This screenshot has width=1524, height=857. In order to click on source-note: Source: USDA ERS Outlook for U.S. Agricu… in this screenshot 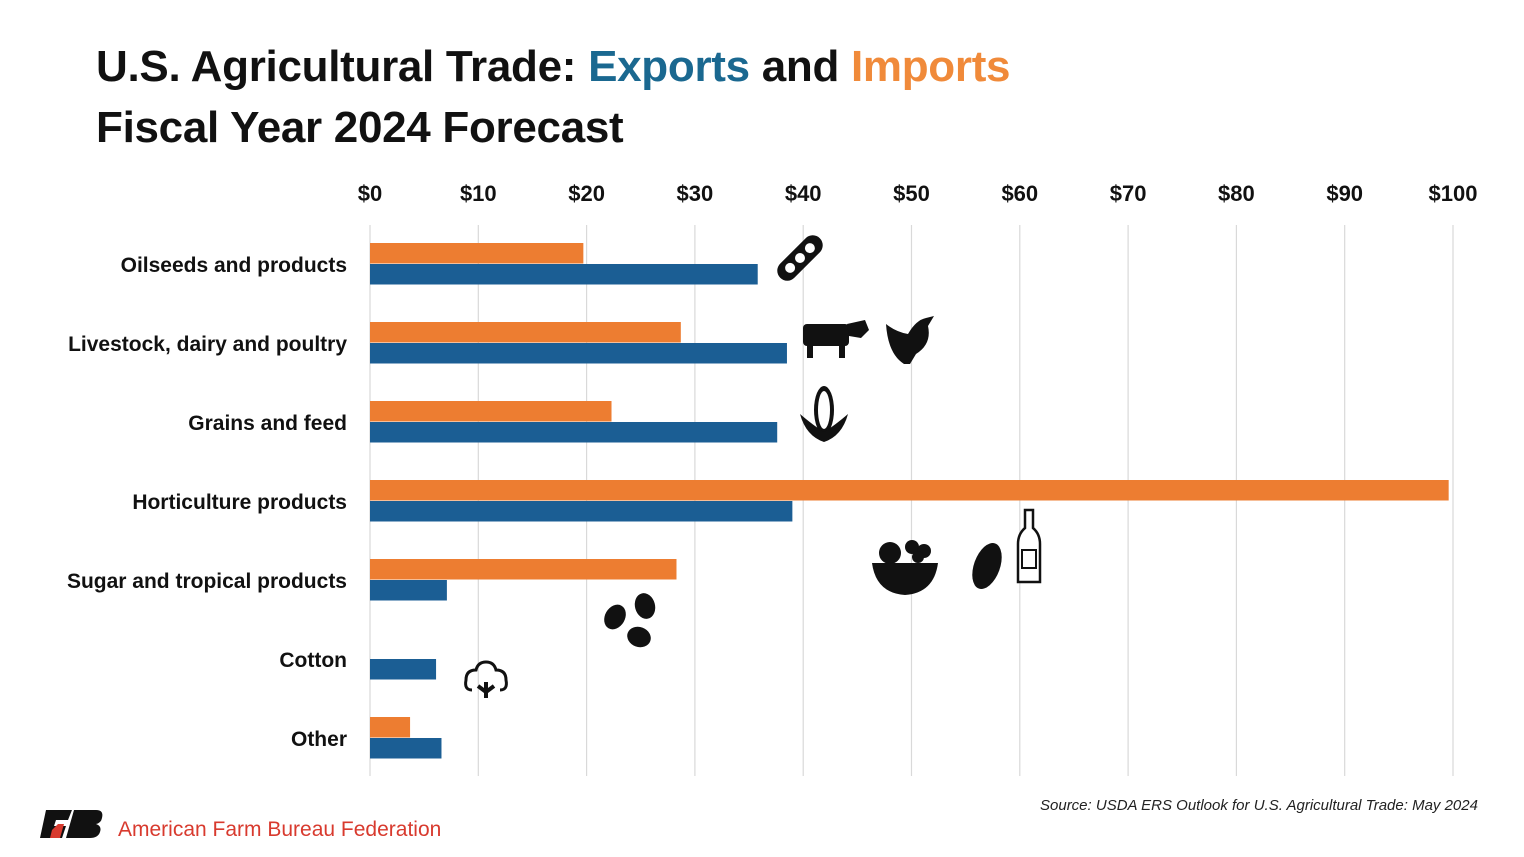, I will do `click(1259, 805)`.